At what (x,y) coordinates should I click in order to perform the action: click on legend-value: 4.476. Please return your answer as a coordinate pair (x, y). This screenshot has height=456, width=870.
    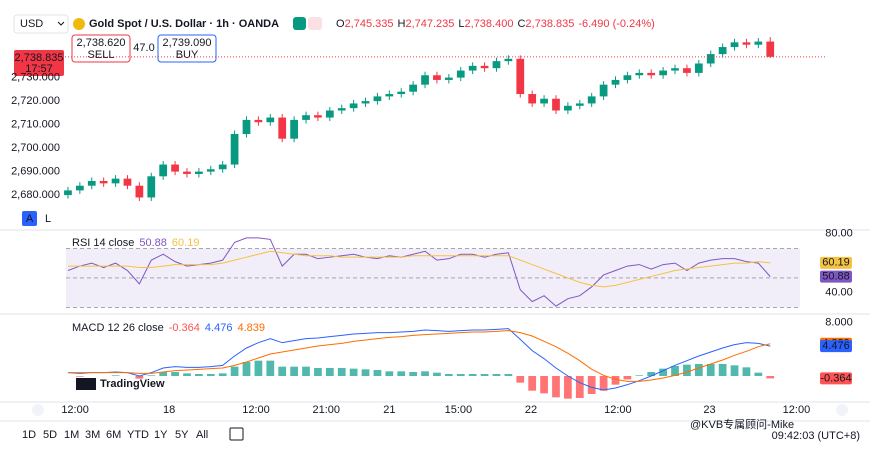
    Looking at the image, I should click on (219, 328).